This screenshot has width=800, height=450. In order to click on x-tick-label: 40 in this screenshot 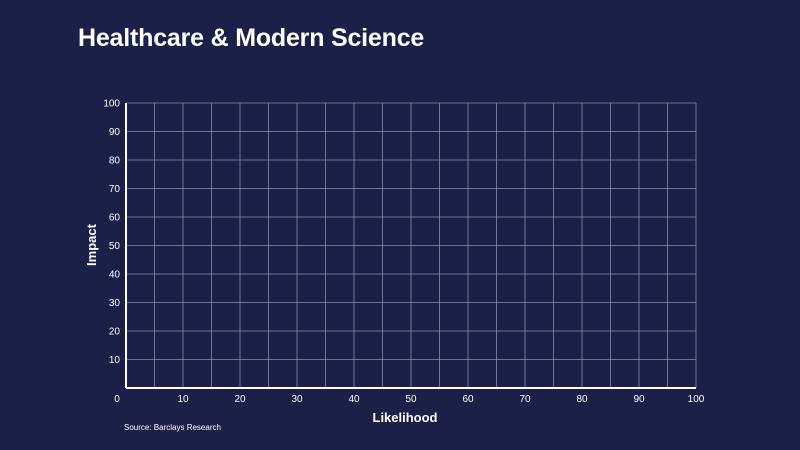, I will do `click(354, 399)`.